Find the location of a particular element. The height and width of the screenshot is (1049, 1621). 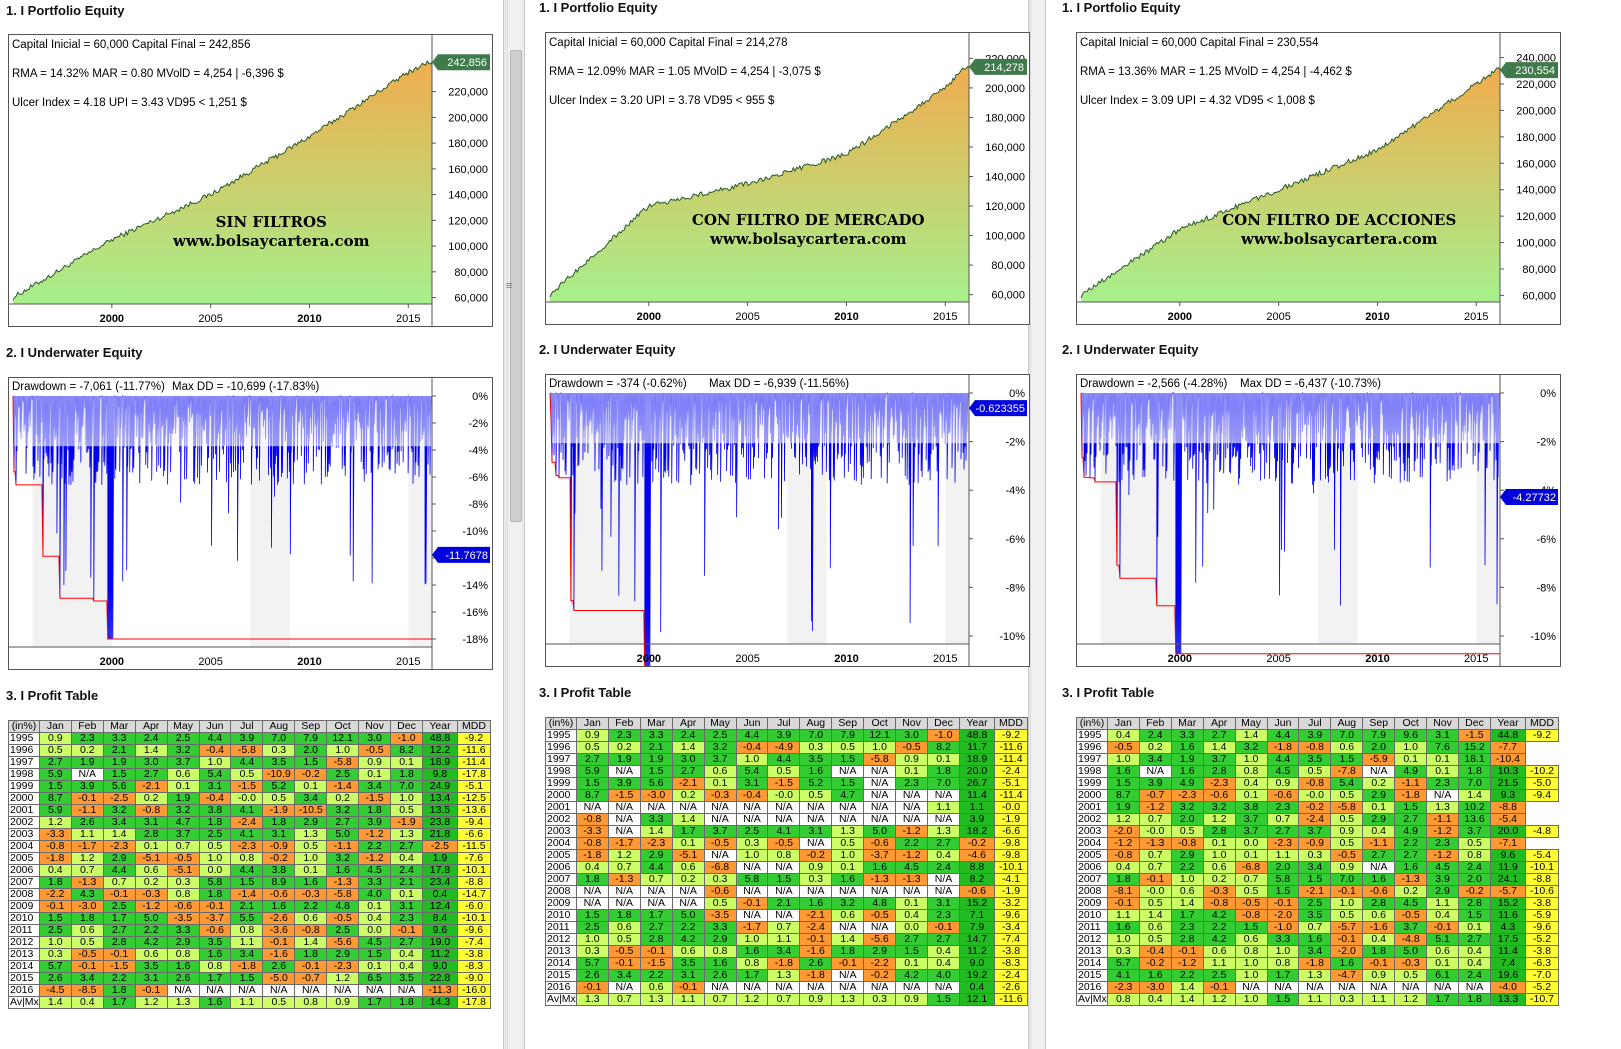

table-cell: -5.6 is located at coordinates (880, 939).